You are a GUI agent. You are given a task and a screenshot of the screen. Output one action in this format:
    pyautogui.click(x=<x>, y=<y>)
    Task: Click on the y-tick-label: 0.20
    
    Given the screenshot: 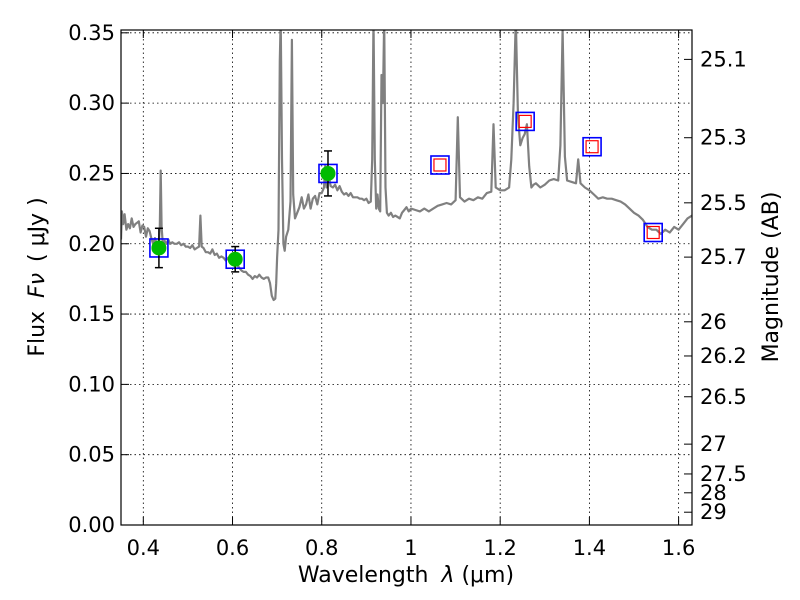 What is the action you would take?
    pyautogui.click(x=91, y=244)
    